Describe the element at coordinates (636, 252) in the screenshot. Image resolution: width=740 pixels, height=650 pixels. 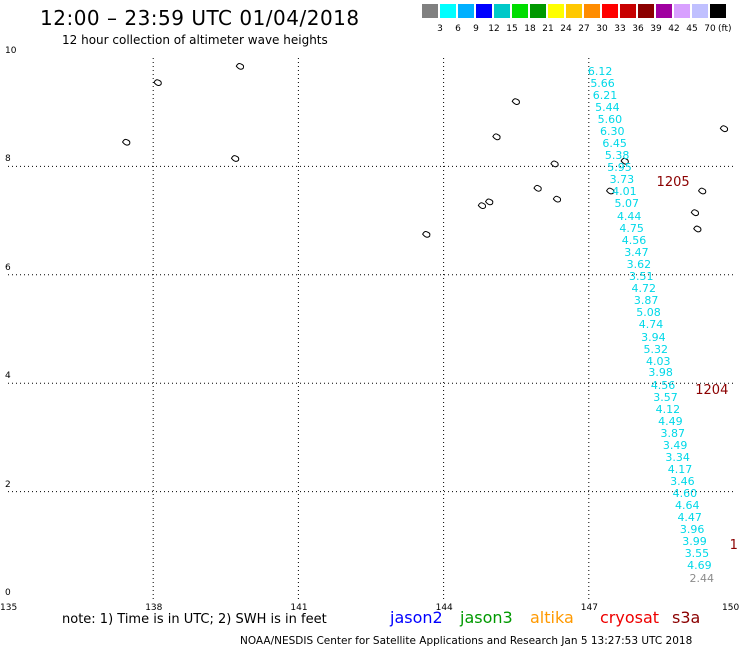
I see `wave-height-value: 3.47` at that location.